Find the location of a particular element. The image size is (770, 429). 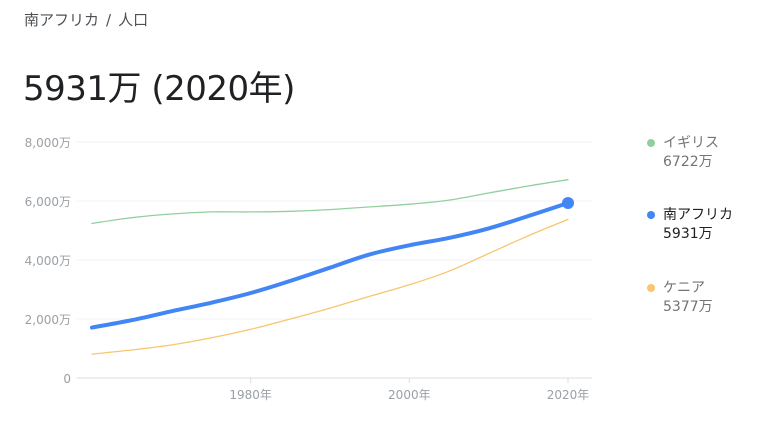

legend-item-uk: イギリス 6722万 is located at coordinates (707, 153).